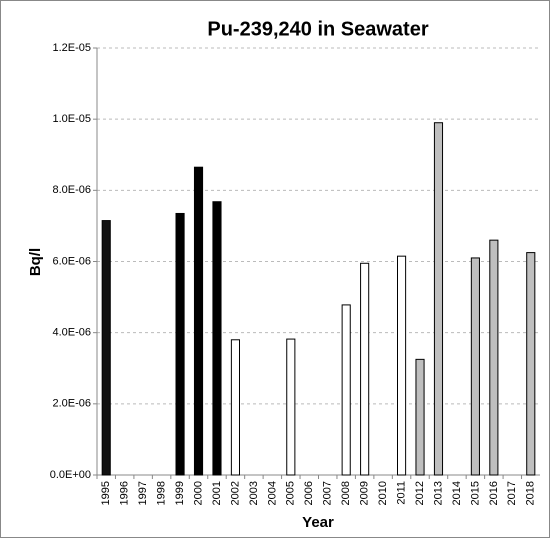 Image resolution: width=550 pixels, height=538 pixels. I want to click on x-tick-label: 1997, so click(143, 493).